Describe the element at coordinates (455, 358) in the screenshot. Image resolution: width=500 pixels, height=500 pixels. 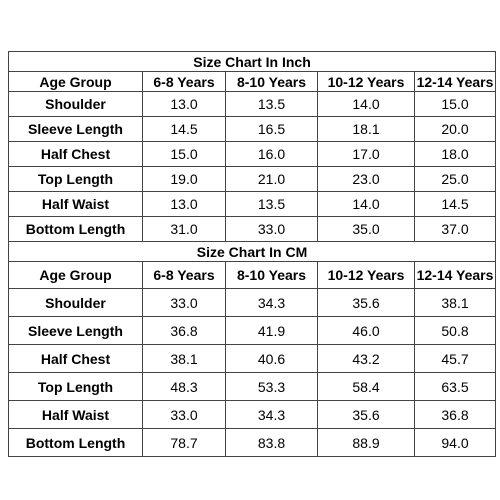
I see `measurement-value: 45.7` at that location.